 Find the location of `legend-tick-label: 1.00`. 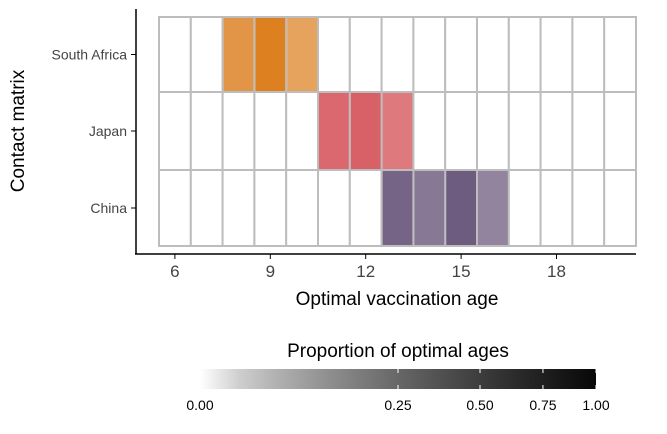

legend-tick-label: 1.00 is located at coordinates (595, 405).